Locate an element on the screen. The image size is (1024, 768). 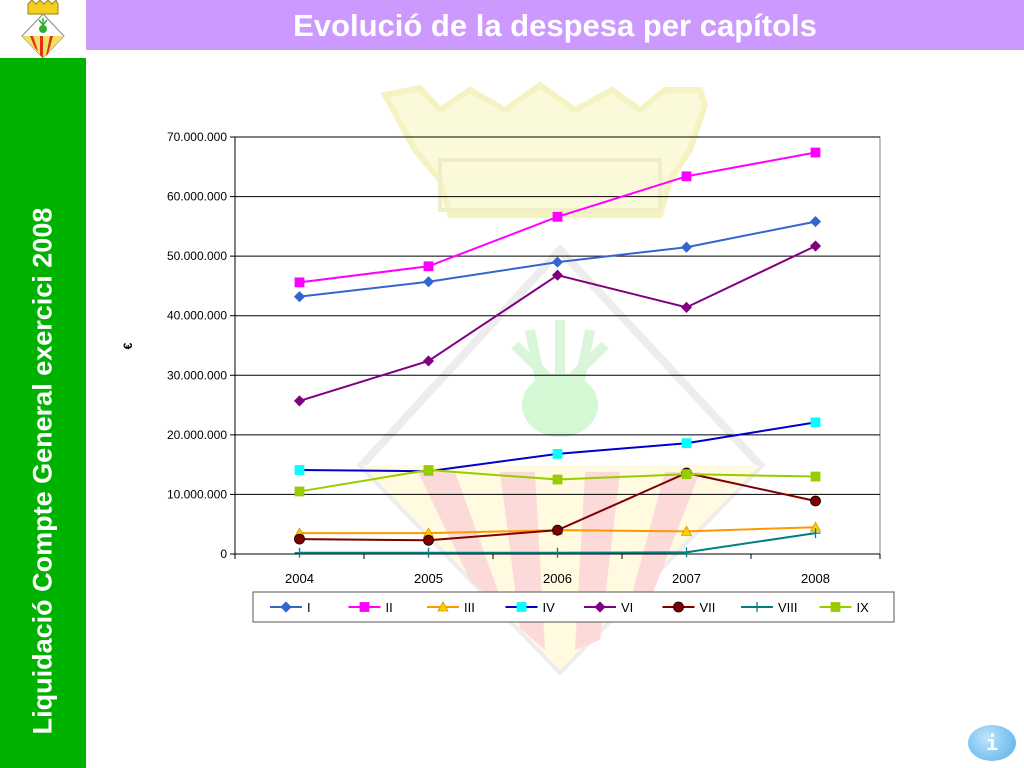
x-tick-label: 2004 is located at coordinates (299, 578).